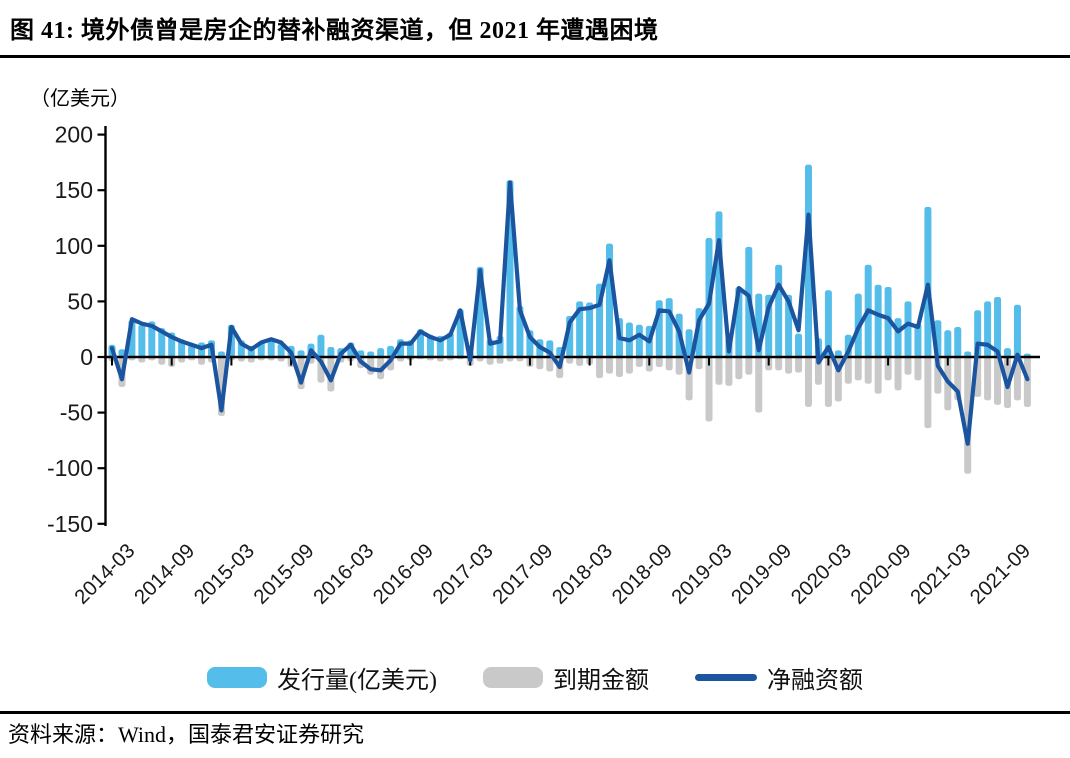  What do you see at coordinates (80, 99) in the screenshot?
I see `y-axis-unit-label: （亿美元）` at bounding box center [80, 99].